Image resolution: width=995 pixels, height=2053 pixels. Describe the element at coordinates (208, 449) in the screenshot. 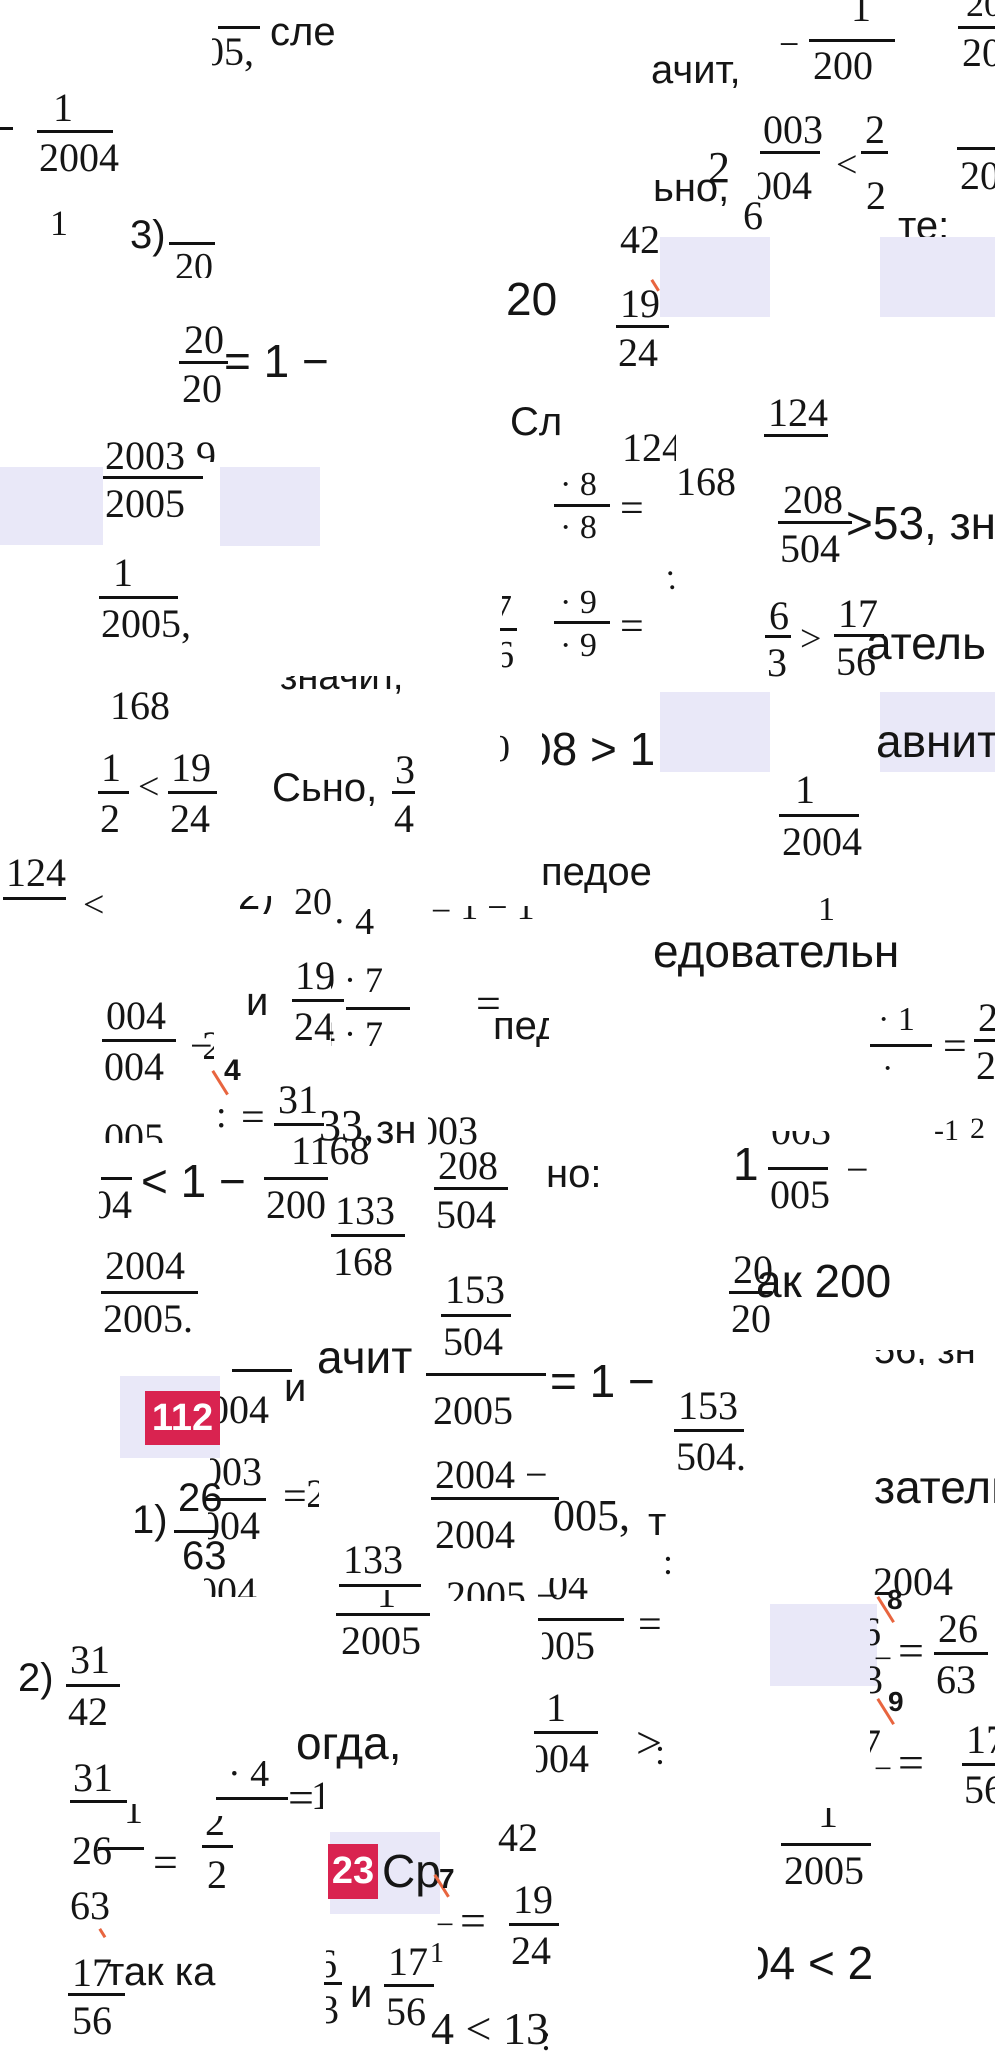

I see `clipped-text-fragment: 9` at that location.